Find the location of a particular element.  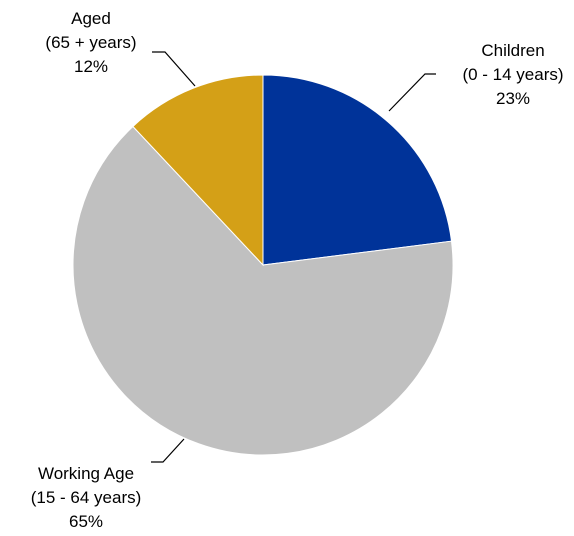

slice-range-aged: (65 + years) is located at coordinates (90, 42).